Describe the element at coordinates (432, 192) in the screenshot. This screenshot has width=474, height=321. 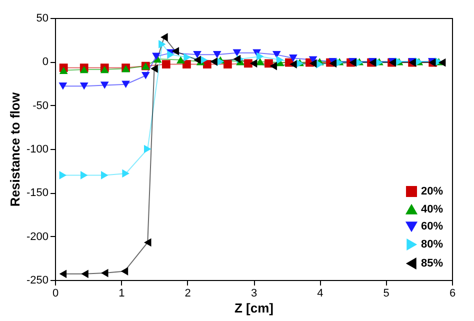
I see `legend-label: 20%` at that location.